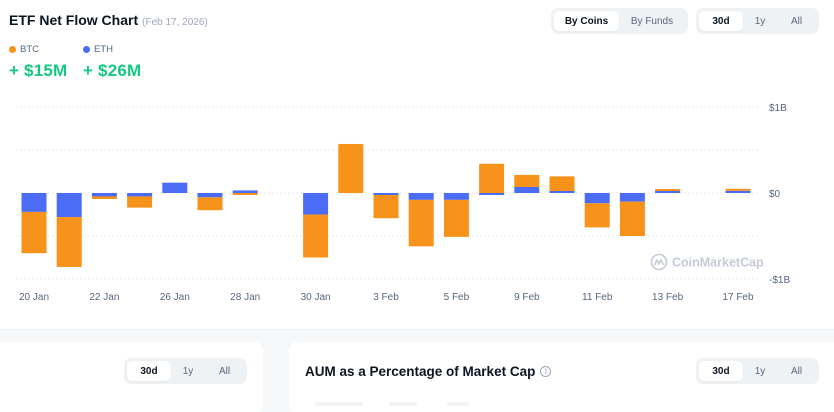 Image resolution: width=834 pixels, height=412 pixels. Describe the element at coordinates (546, 371) in the screenshot. I see `info-icon: i` at that location.